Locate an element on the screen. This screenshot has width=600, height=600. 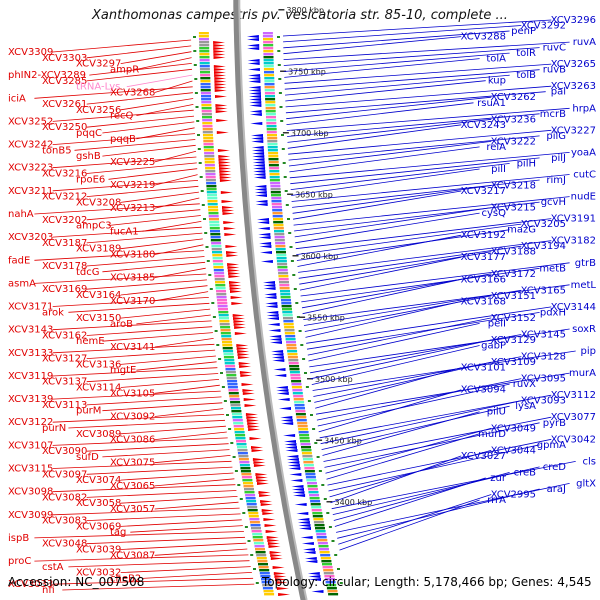
gene-label-right: XCV3145 is located at coordinates (543, 335).